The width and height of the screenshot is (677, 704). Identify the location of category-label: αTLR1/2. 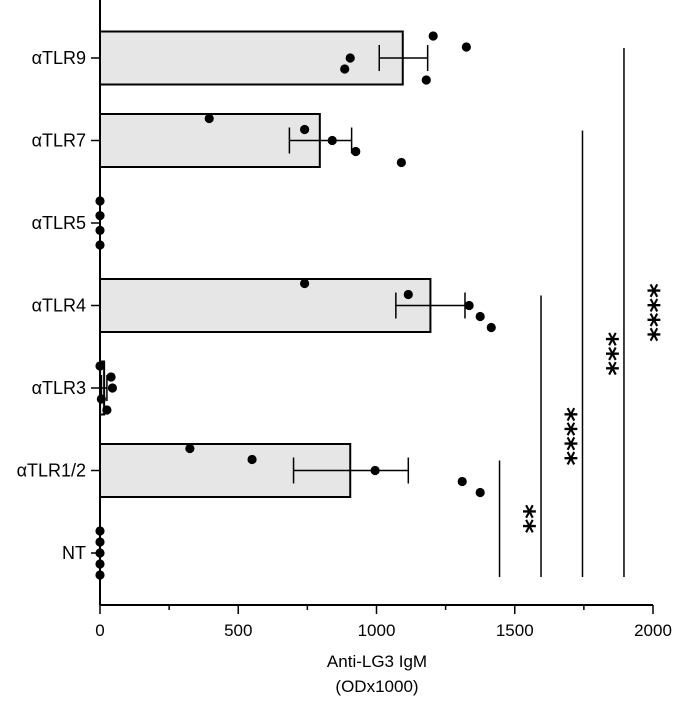
(51, 471).